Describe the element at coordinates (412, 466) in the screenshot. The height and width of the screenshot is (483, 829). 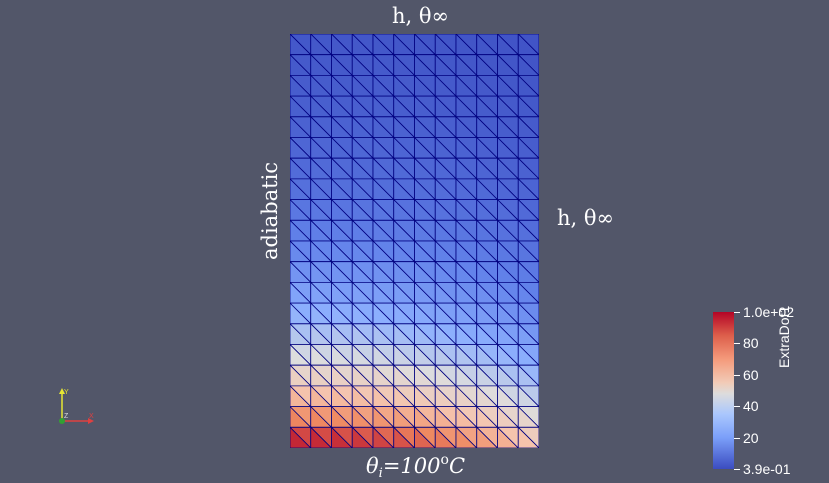
I see `temperature-value: =100` at that location.